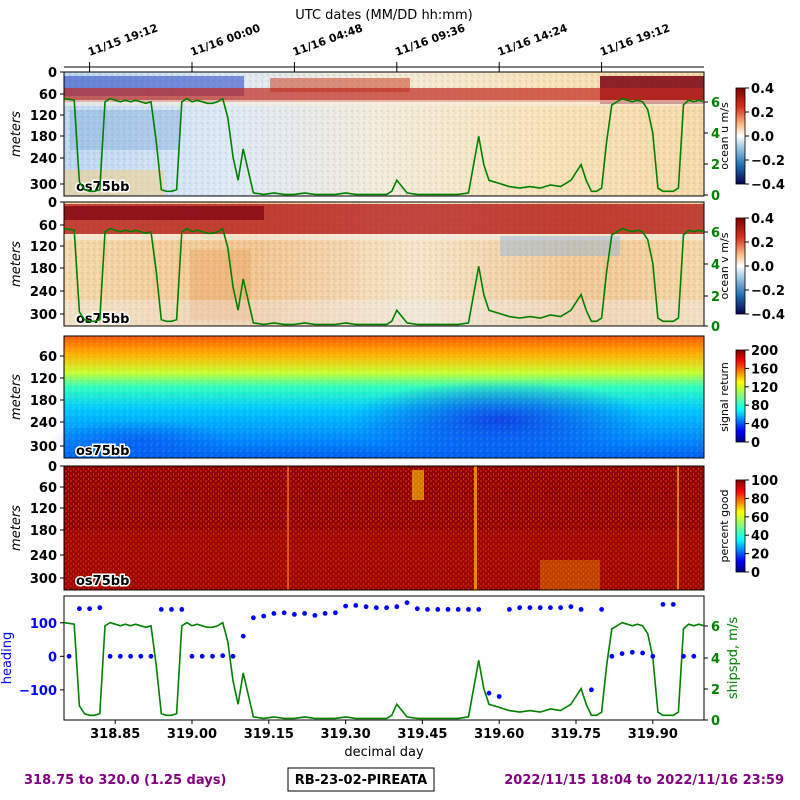 The image size is (800, 800). Describe the element at coordinates (760, 518) in the screenshot. I see `colorbar-tick-label: 60` at that location.